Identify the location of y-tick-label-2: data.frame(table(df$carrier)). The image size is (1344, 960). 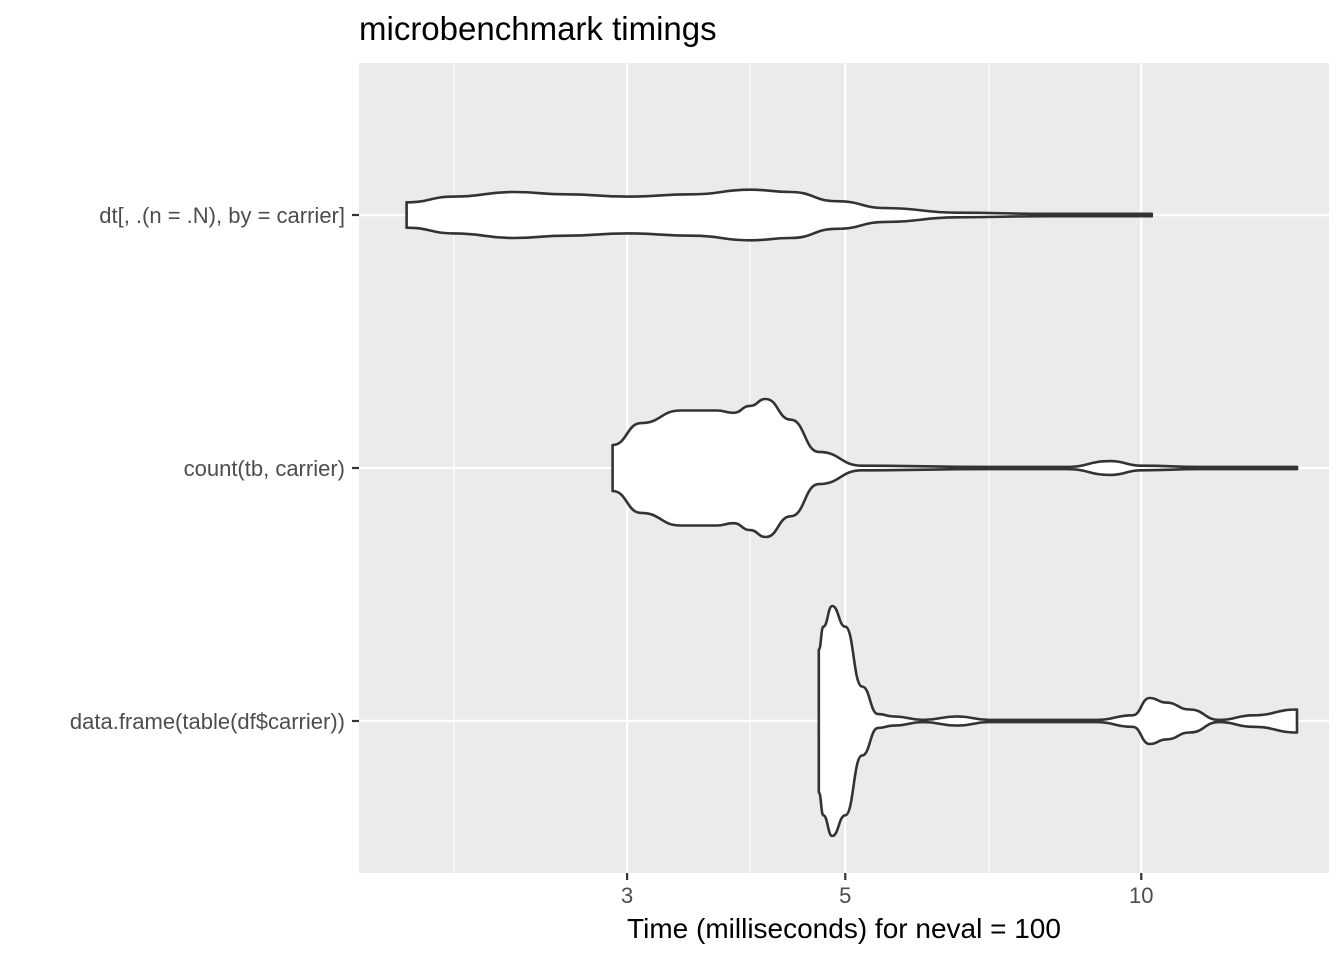
(207, 721).